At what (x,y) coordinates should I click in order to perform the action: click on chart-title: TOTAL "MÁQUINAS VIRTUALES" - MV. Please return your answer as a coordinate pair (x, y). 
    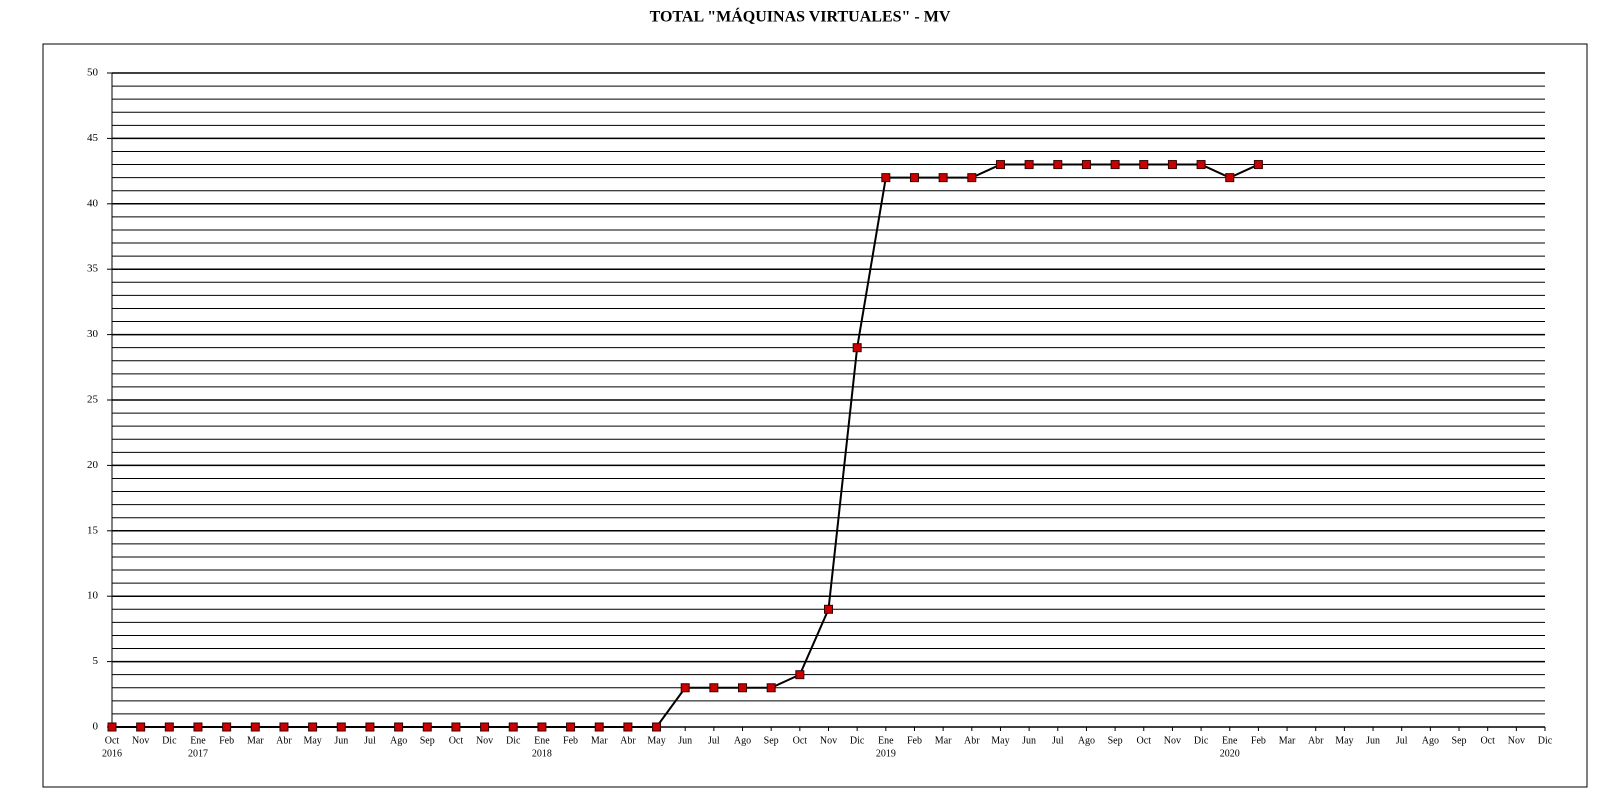
    Looking at the image, I should click on (800, 16).